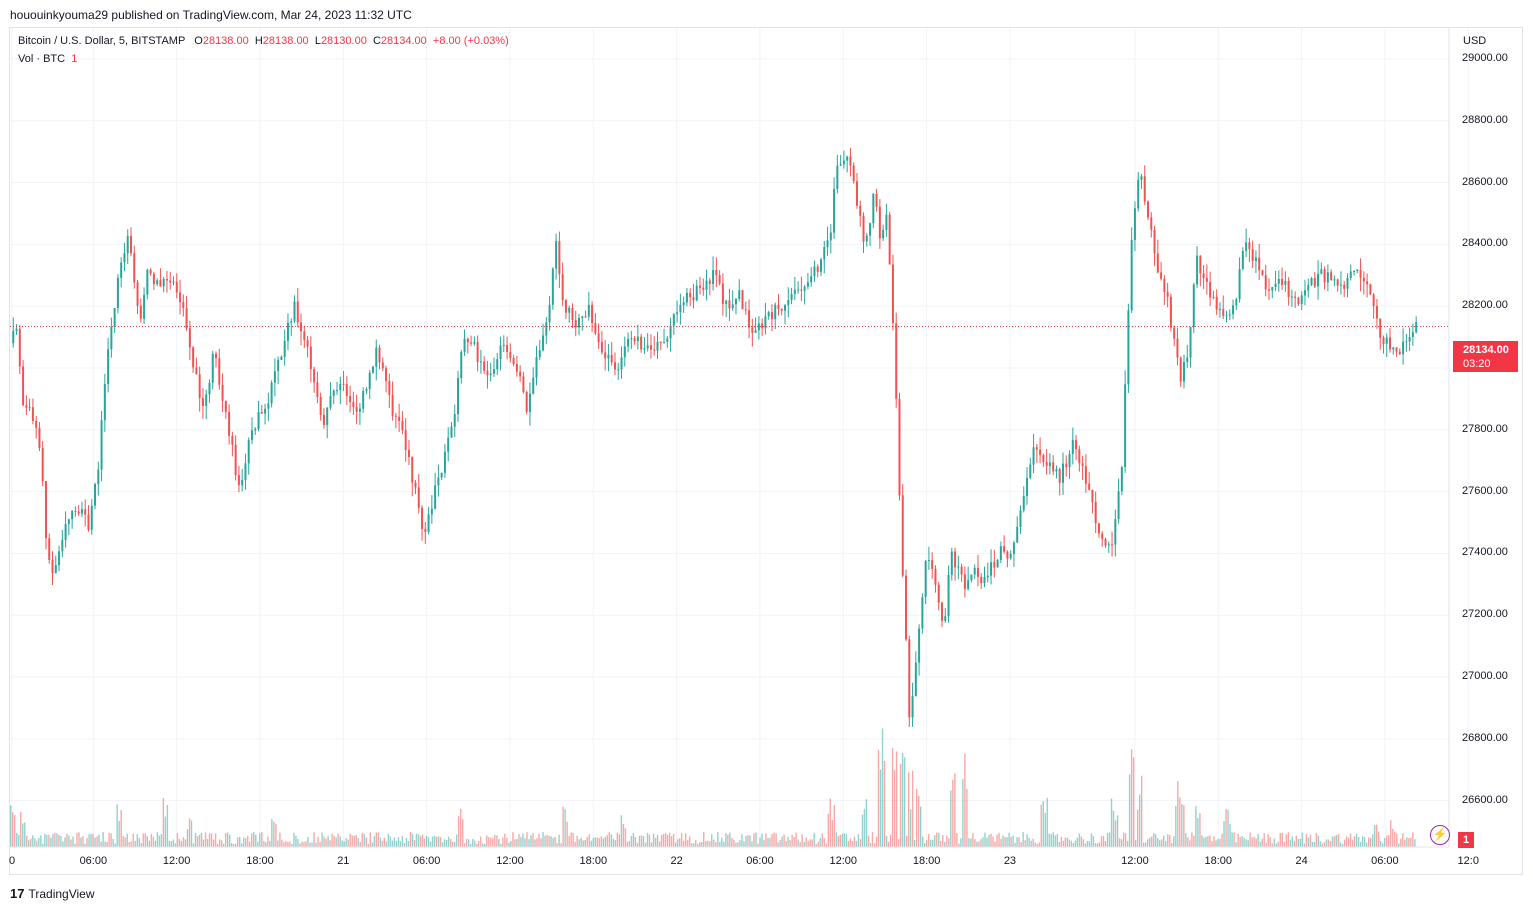 This screenshot has width=1533, height=911. Describe the element at coordinates (926, 861) in the screenshot. I see `time-tick: 18:00` at that location.